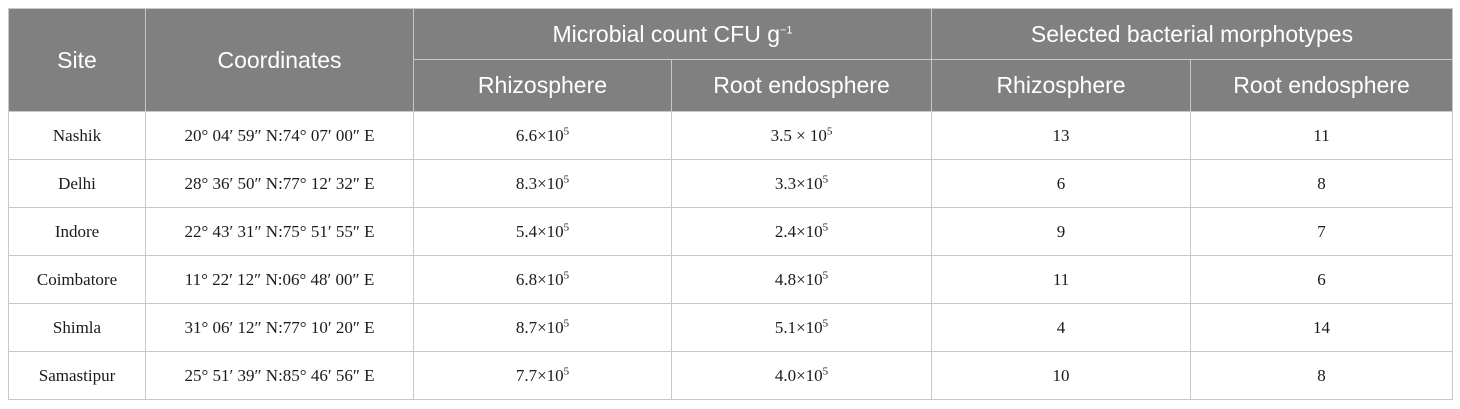  What do you see at coordinates (77, 60) in the screenshot?
I see `col-header-site: Site` at bounding box center [77, 60].